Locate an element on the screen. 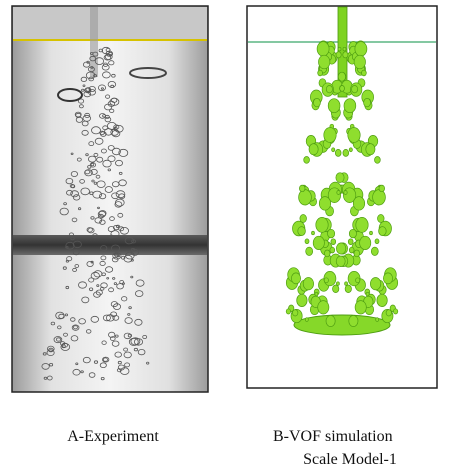 This screenshot has height=476, width=459. air-region is located at coordinates (110, 23).